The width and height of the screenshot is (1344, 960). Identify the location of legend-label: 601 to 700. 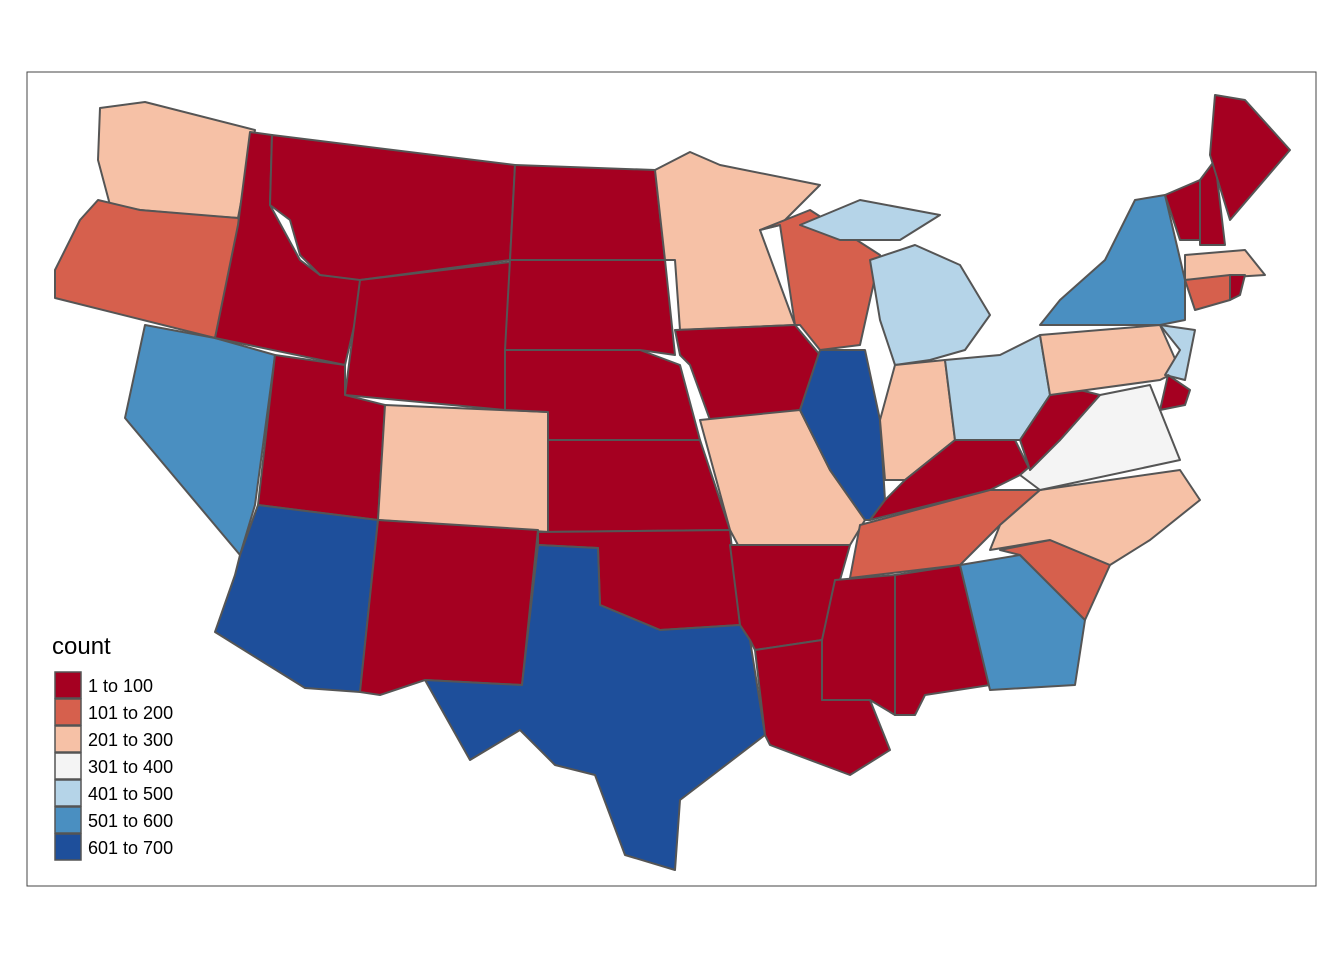
(130, 848).